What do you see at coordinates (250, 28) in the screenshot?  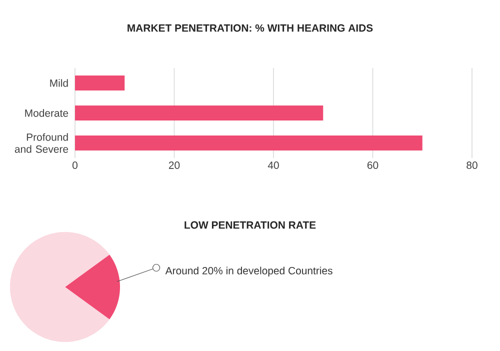 I see `chart-title: MARKET PENETRATION: % WITH HEARING AIDS` at bounding box center [250, 28].